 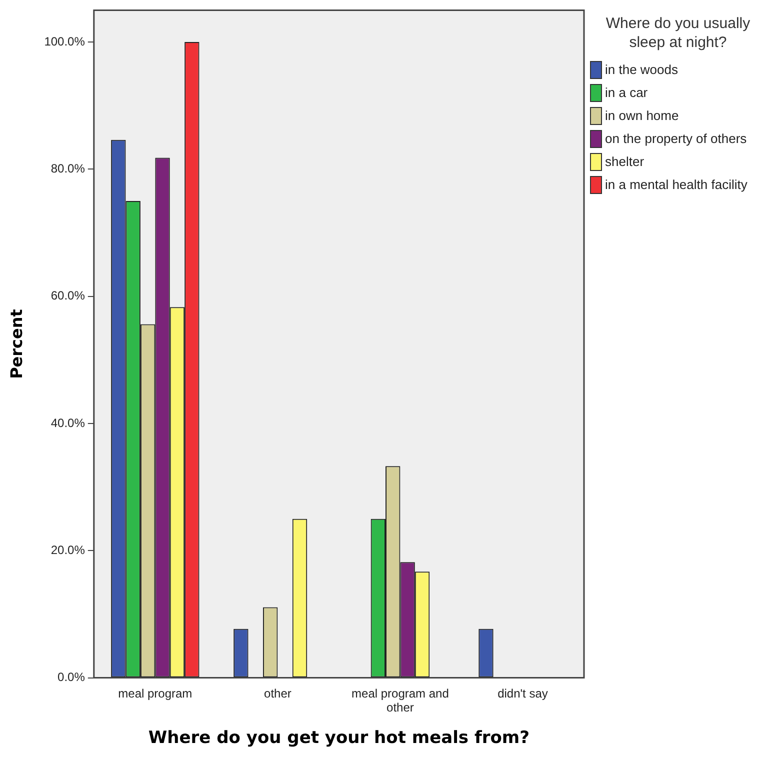 I want to click on y-axis-title: Percent, so click(x=16, y=343).